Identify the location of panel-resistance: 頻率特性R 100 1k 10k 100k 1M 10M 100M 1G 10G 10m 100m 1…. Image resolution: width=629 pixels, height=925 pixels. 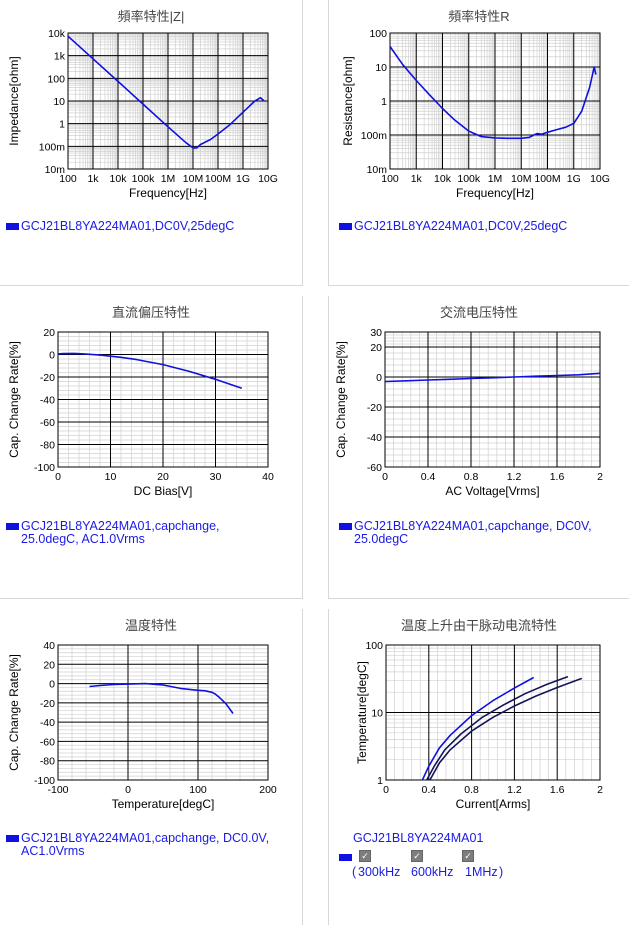
(478, 143).